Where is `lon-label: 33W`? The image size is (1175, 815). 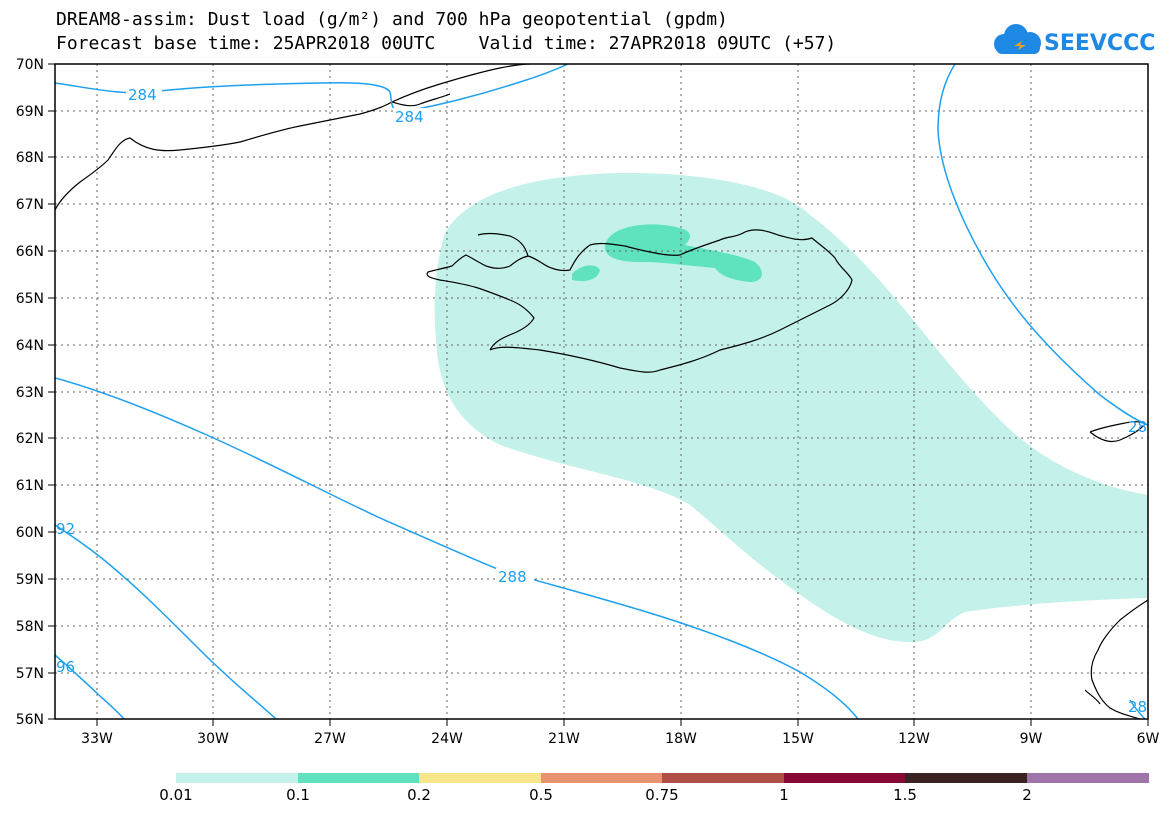
lon-label: 33W is located at coordinates (97, 739).